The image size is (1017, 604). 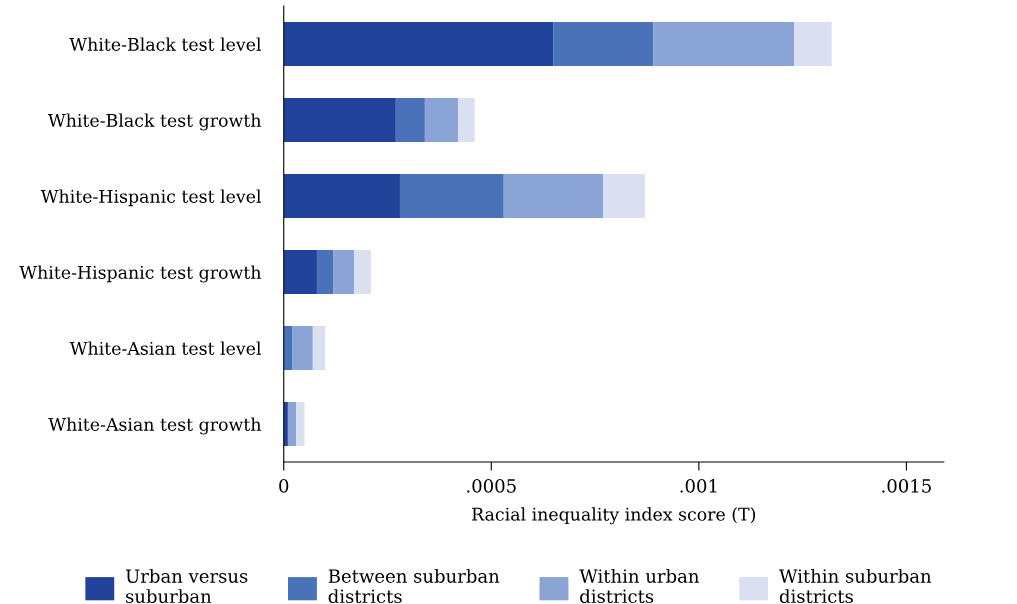 What do you see at coordinates (150, 198) in the screenshot?
I see `y-tick-label: White-Hispanic test level` at bounding box center [150, 198].